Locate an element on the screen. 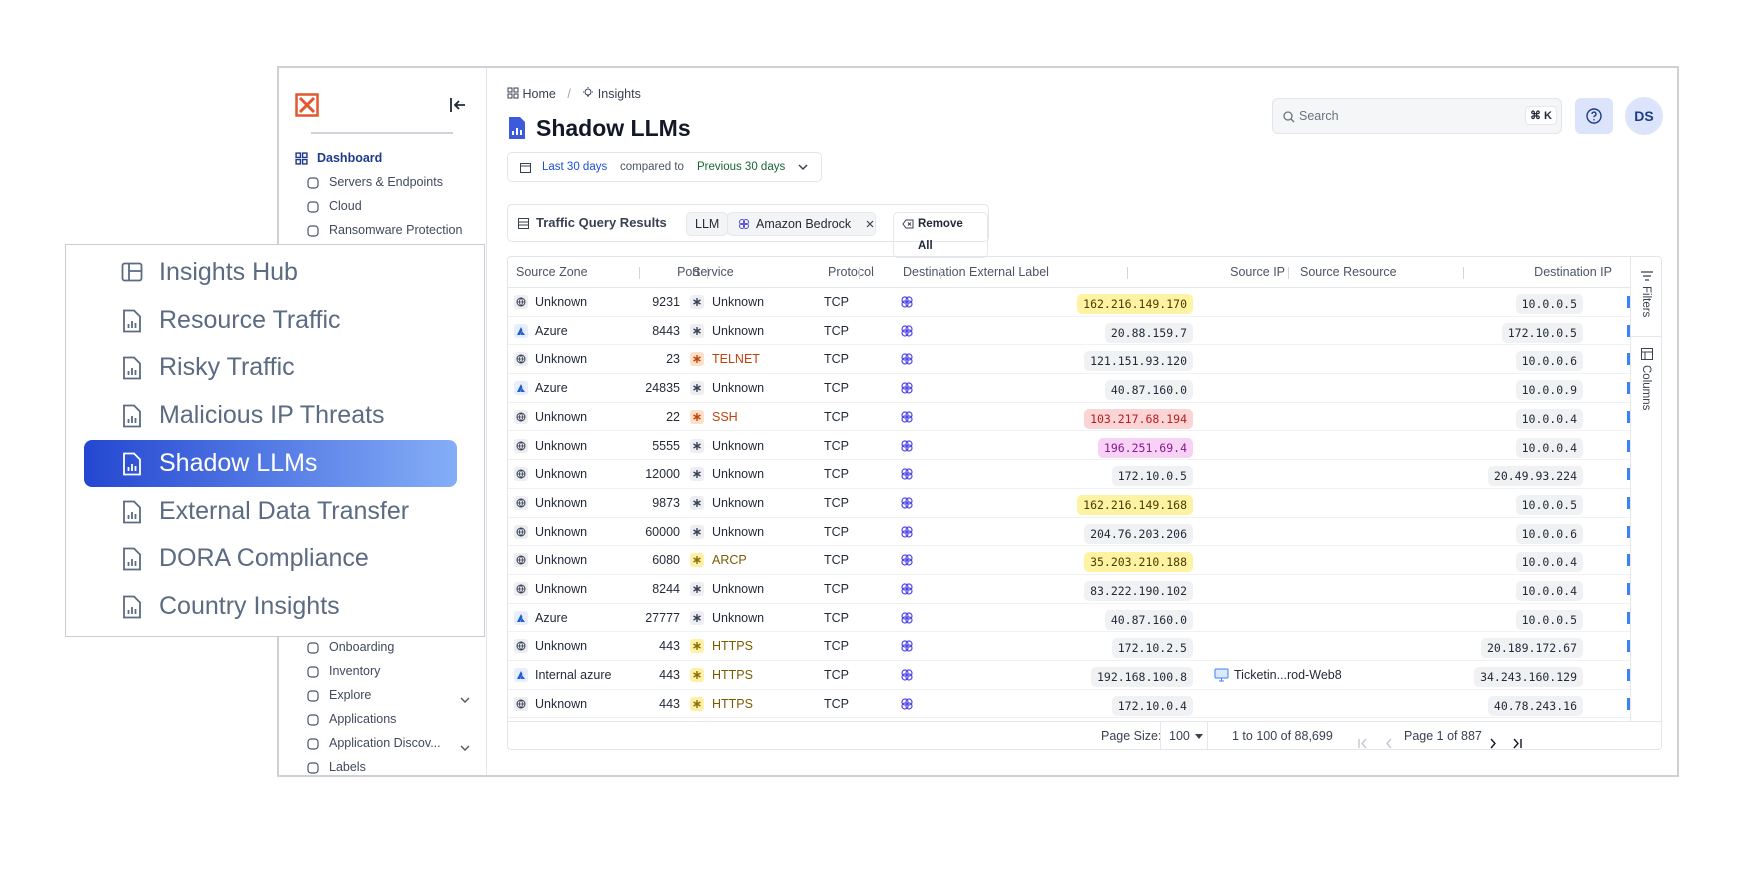 This screenshot has height=870, width=1756. table-row: Unknown 6080 ARCP TCP 35.203.210.188 10.0.0.4 is located at coordinates (1069, 560).